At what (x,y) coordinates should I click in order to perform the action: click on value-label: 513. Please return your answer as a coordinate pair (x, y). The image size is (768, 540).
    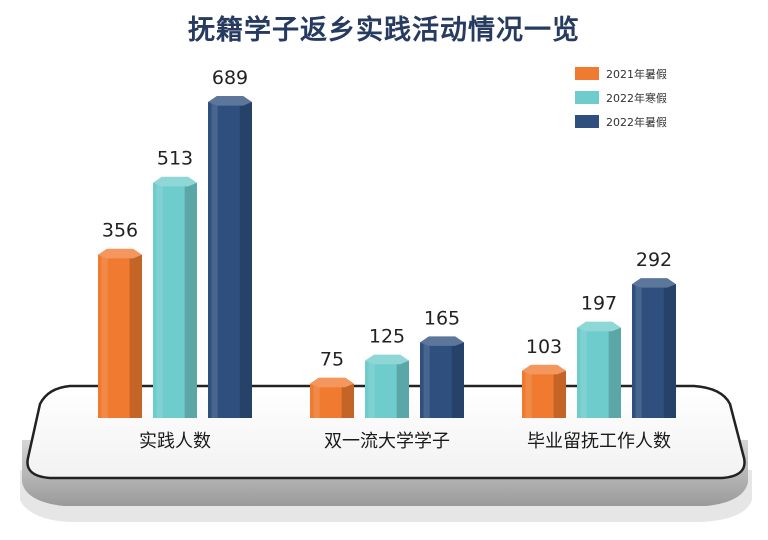
    Looking at the image, I should click on (175, 159).